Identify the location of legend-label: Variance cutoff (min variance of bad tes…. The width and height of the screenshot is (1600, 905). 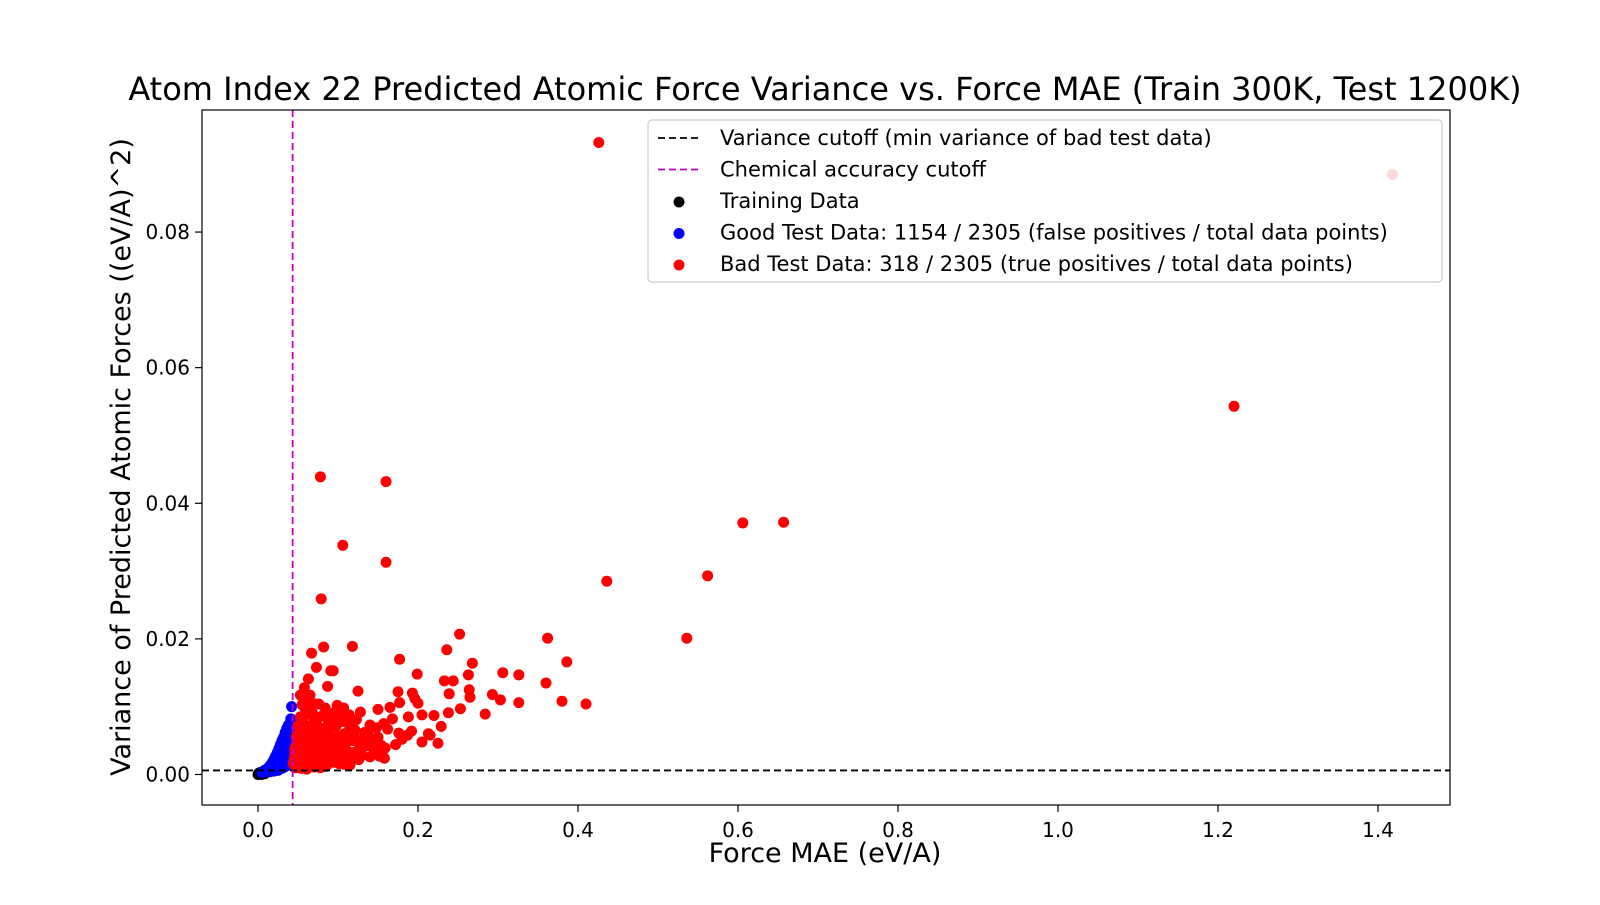
(966, 138).